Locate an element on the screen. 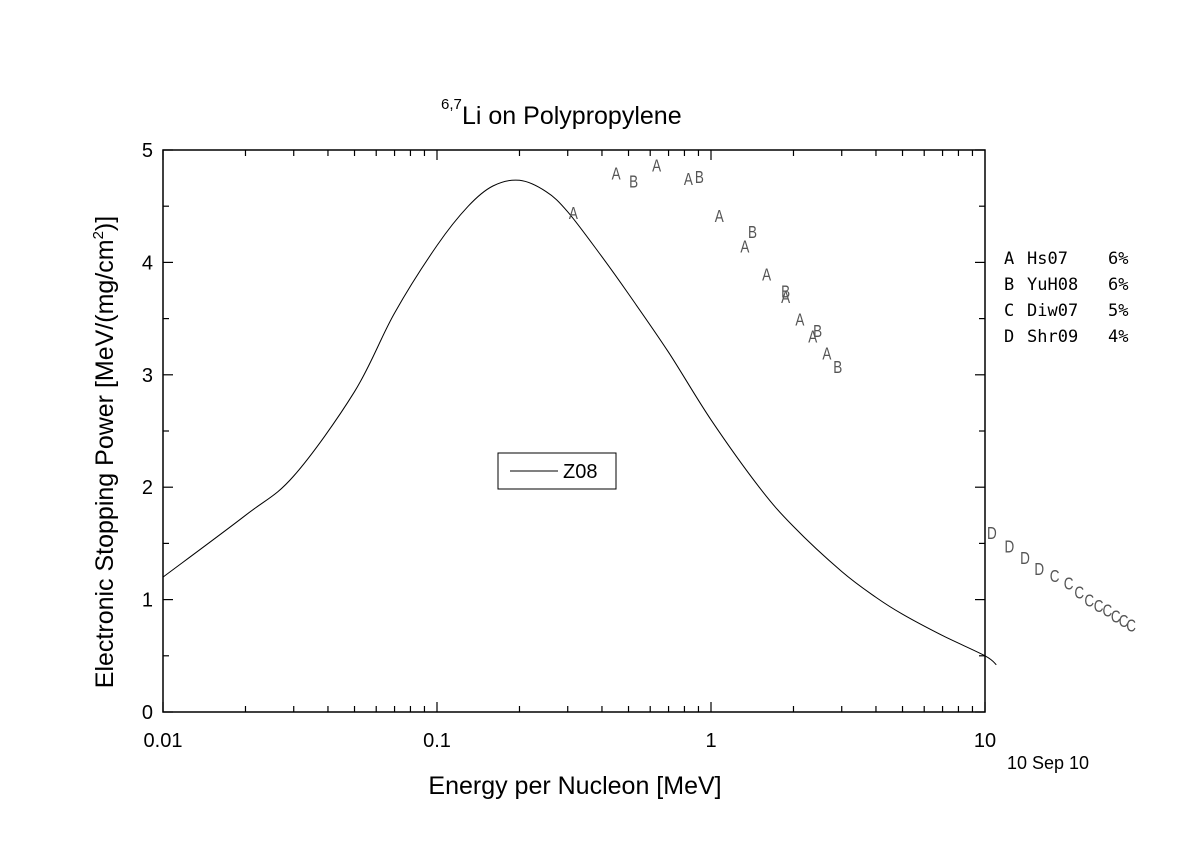 The image size is (1200, 842). legend-source-name: Shr09 is located at coordinates (1052, 337).